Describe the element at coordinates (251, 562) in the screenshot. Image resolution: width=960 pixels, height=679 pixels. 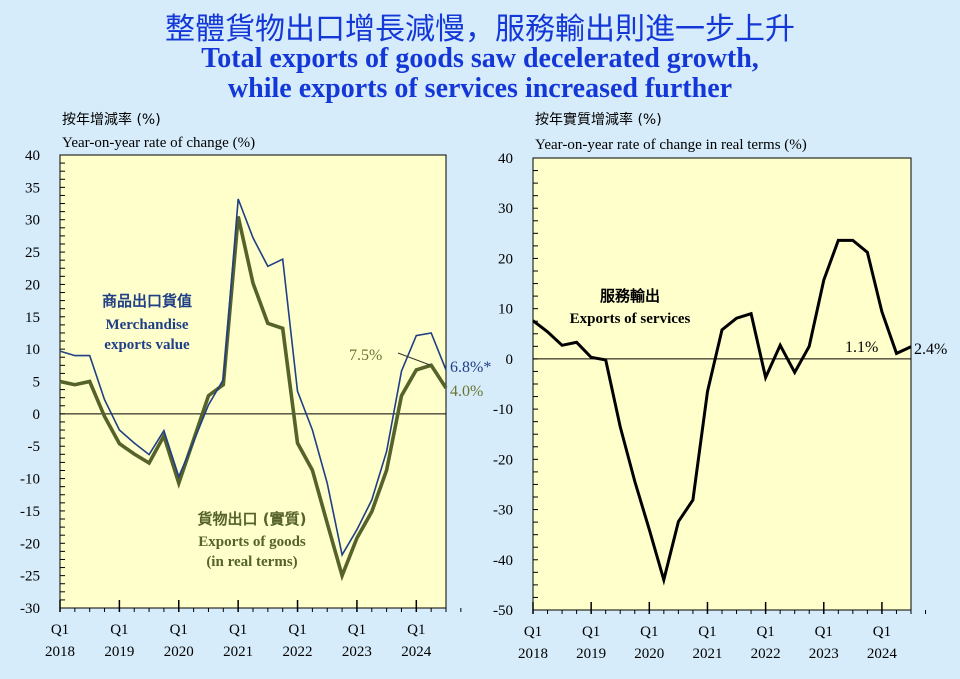
I see `goods-label-2: (in real terms)` at that location.